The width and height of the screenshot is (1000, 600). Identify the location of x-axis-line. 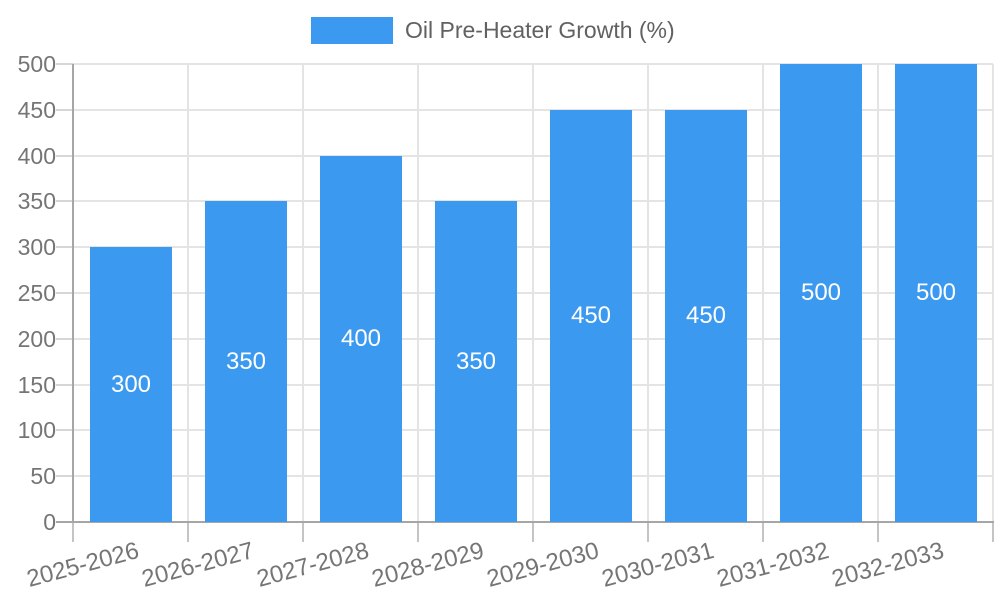
(533, 522).